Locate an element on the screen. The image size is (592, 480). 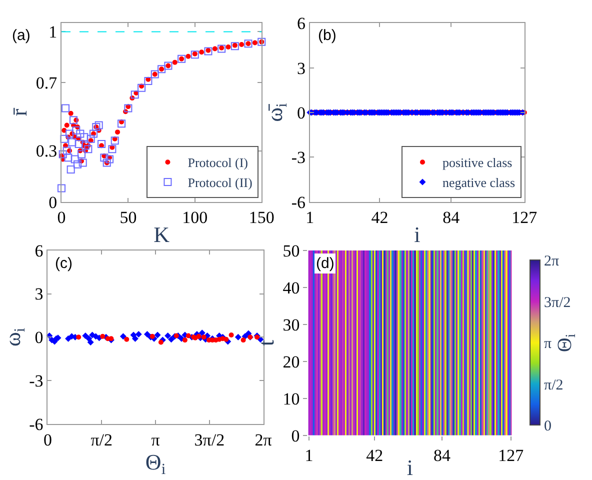
legend-label: Protocol (II) is located at coordinates (220, 182).